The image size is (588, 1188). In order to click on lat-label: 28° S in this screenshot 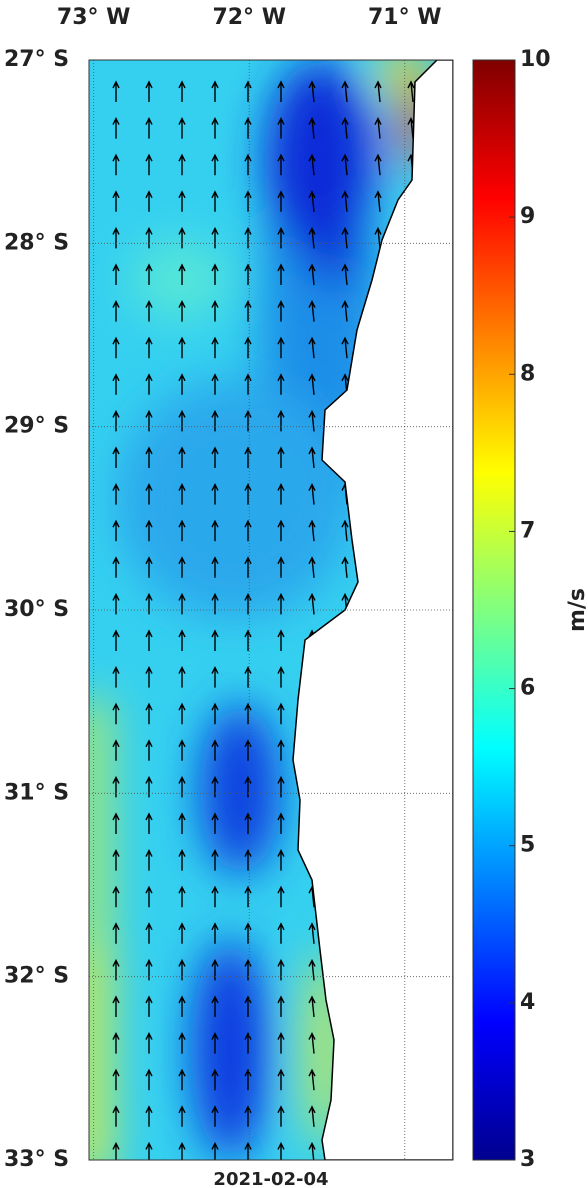, I will do `click(36, 242)`.